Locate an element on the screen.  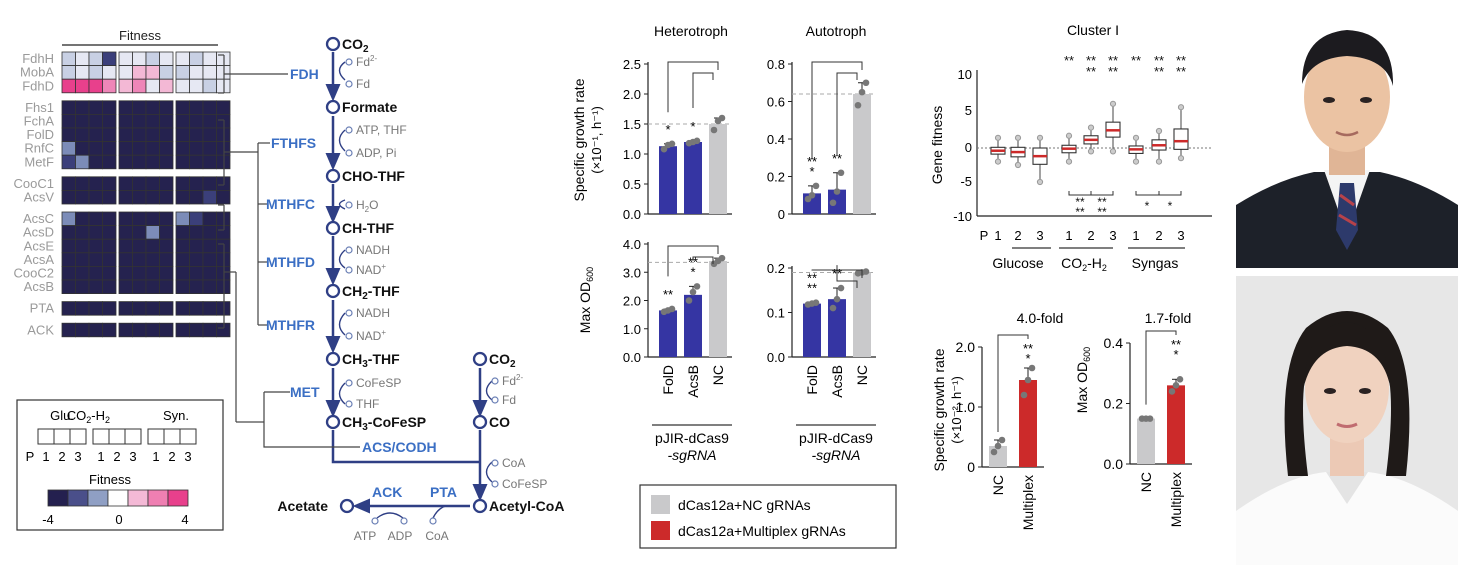
y-tick-label: 0.0 is located at coordinates (776, 357).